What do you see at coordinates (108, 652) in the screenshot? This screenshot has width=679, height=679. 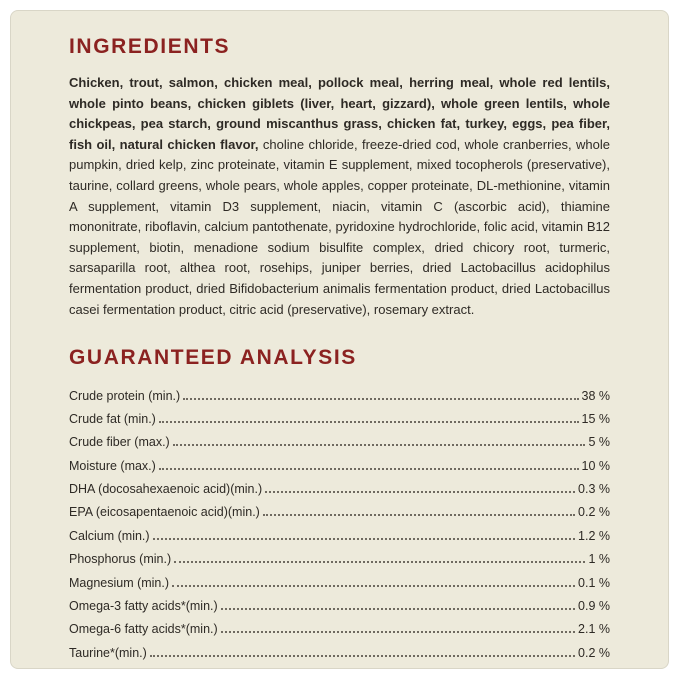 I see `analysis-row-label: Taurine*(min.)` at bounding box center [108, 652].